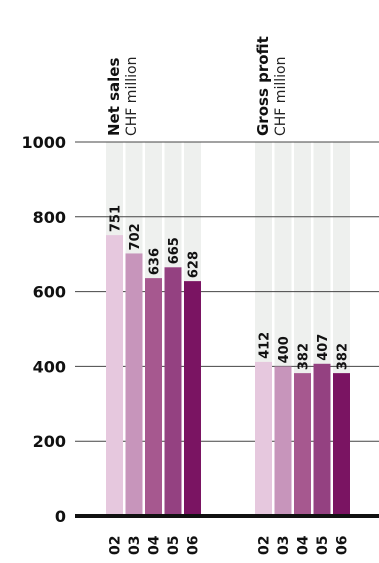 This screenshot has height=563, width=379. Describe the element at coordinates (174, 250) in the screenshot. I see `data-label: 665` at that location.